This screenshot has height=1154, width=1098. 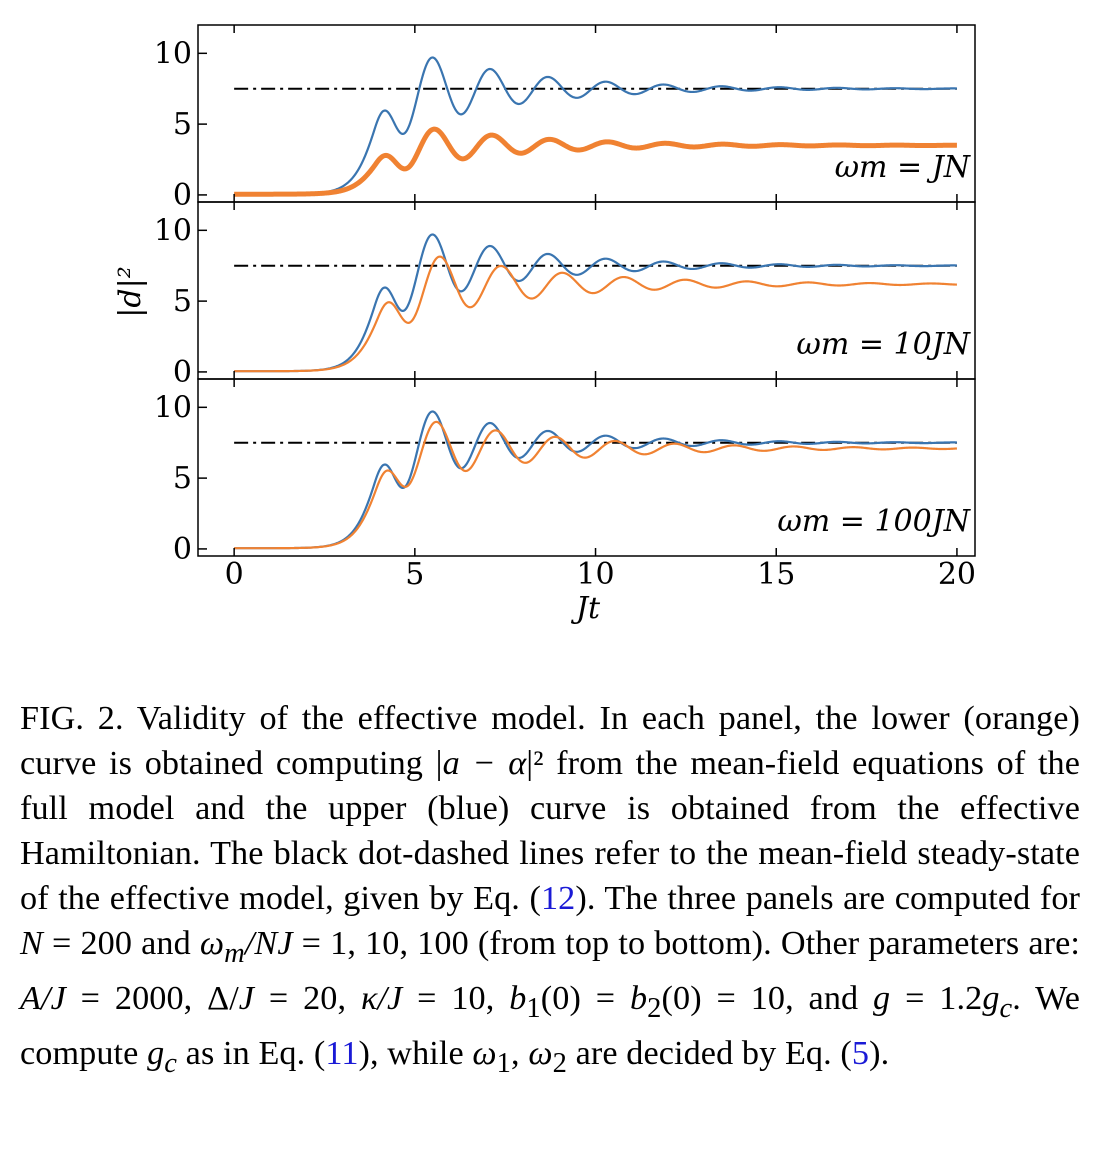 I want to click on panel-frame, so click(x=586, y=467).